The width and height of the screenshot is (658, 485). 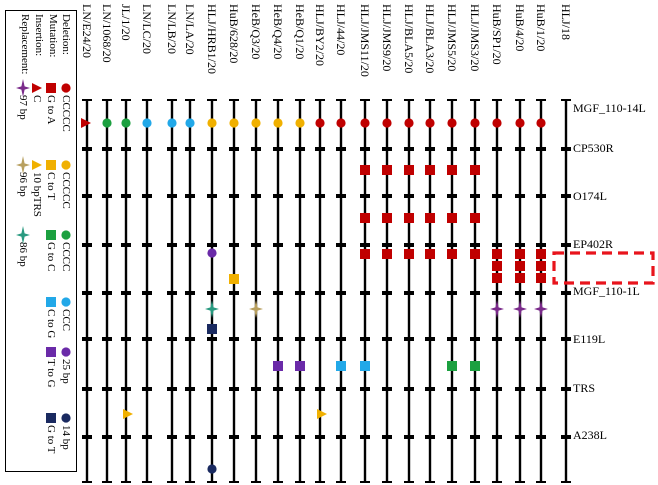 I want to click on segment-label: A238L, so click(x=590, y=435).